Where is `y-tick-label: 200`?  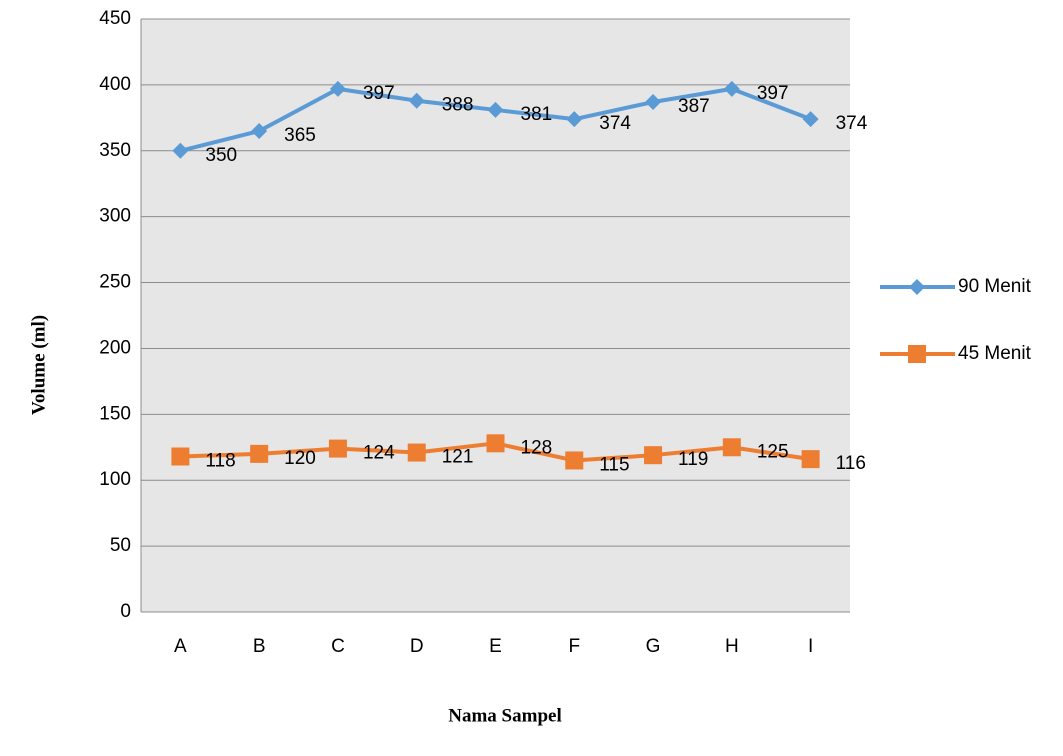
y-tick-label: 200 is located at coordinates (115, 347).